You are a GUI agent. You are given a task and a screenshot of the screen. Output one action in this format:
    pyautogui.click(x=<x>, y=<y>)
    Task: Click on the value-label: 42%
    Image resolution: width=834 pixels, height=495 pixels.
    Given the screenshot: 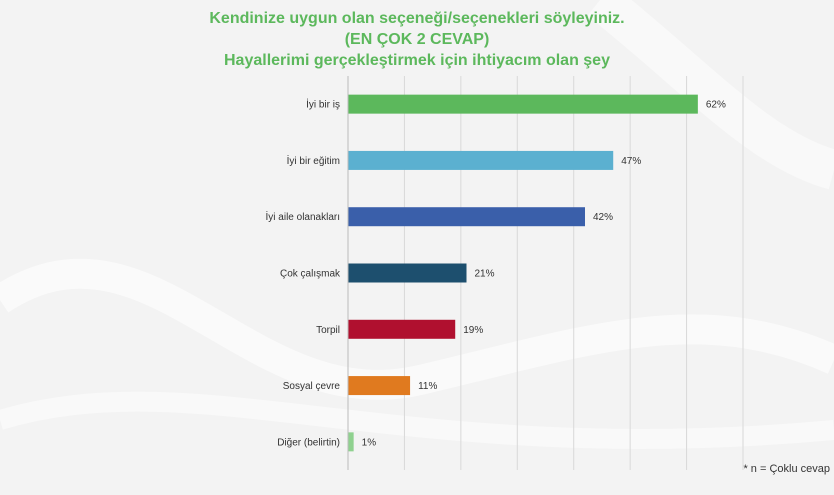 What is the action you would take?
    pyautogui.click(x=603, y=217)
    